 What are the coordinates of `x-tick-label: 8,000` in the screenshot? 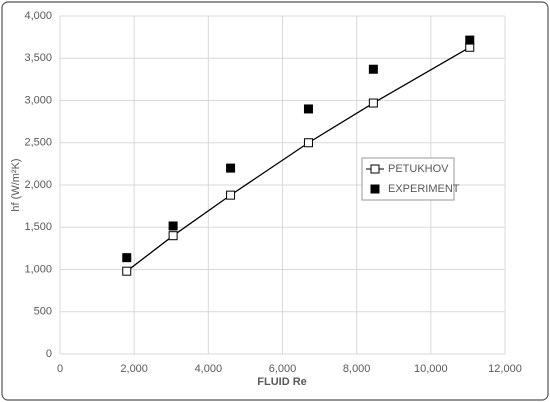 It's located at (357, 369).